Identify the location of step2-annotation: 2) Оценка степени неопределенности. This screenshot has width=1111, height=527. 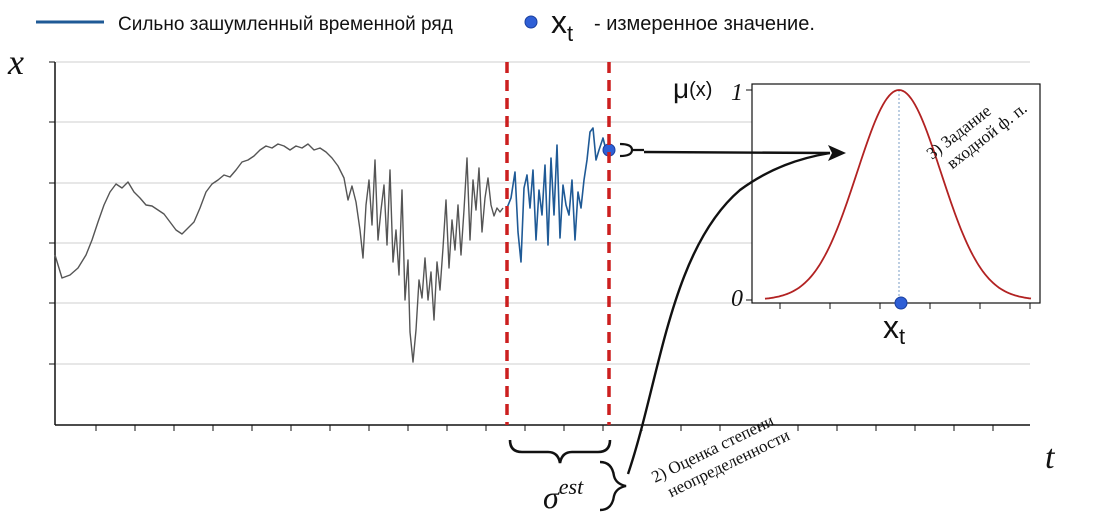
(720, 455).